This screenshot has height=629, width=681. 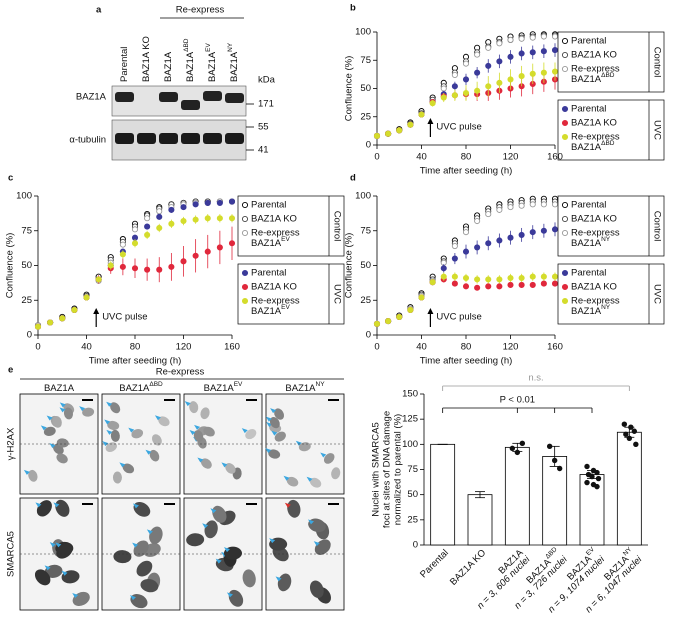 What do you see at coordinates (230, 47) in the screenshot?
I see `label-superscript: NY` at bounding box center [230, 47].